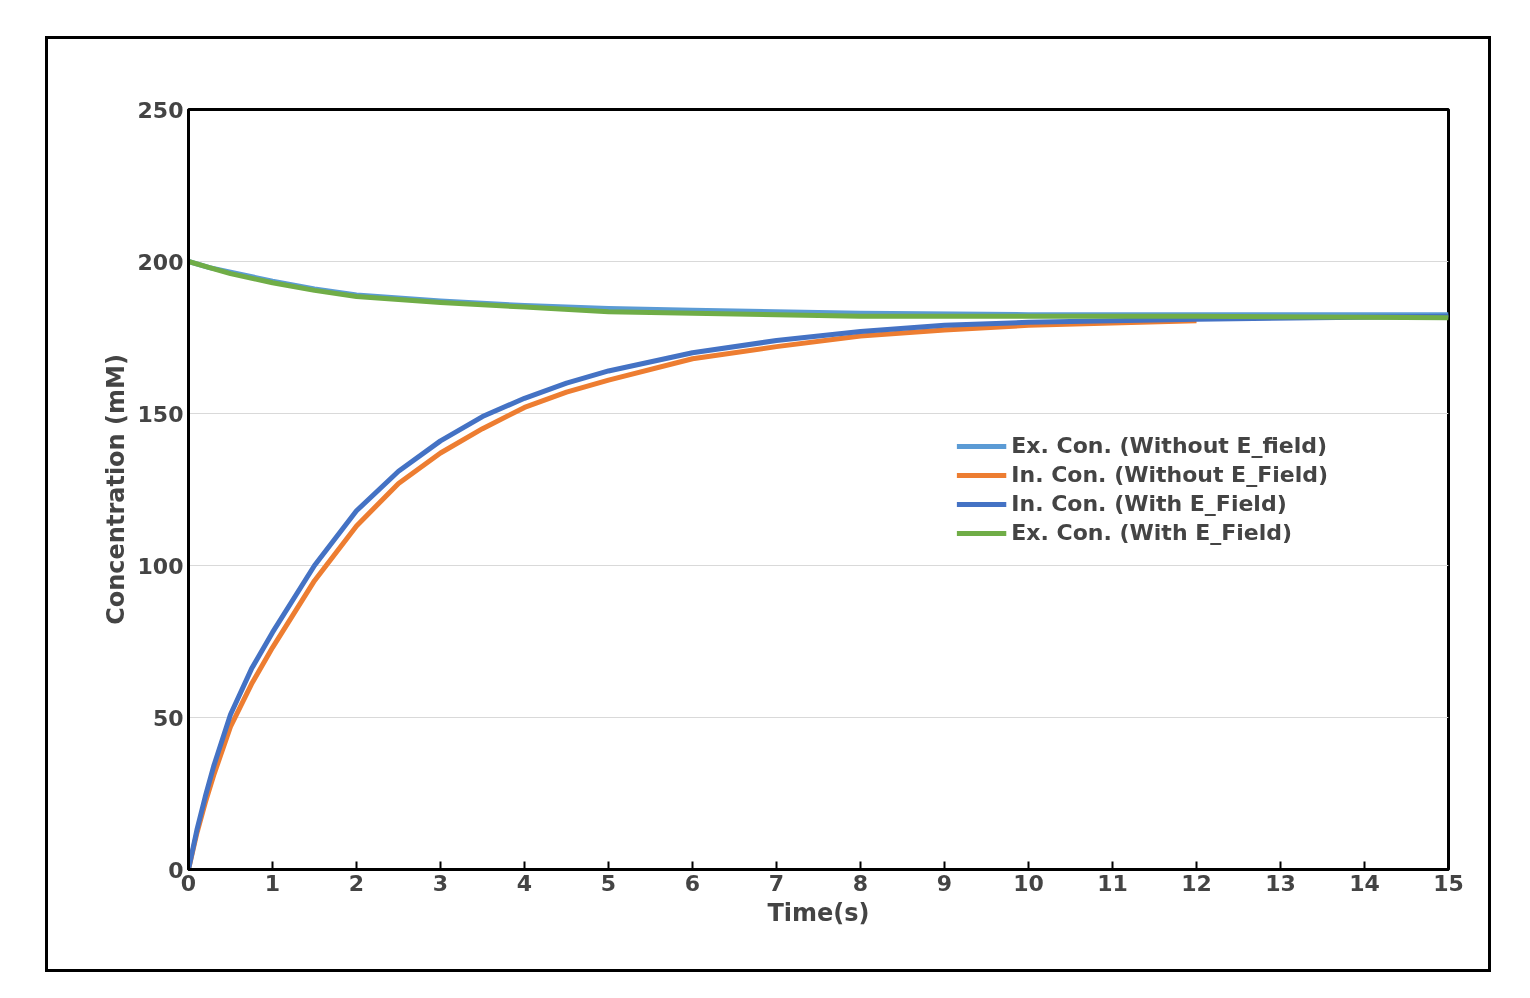 The width and height of the screenshot is (1530, 998). What do you see at coordinates (692, 883) in the screenshot?
I see `x-tick-label: 6` at bounding box center [692, 883].